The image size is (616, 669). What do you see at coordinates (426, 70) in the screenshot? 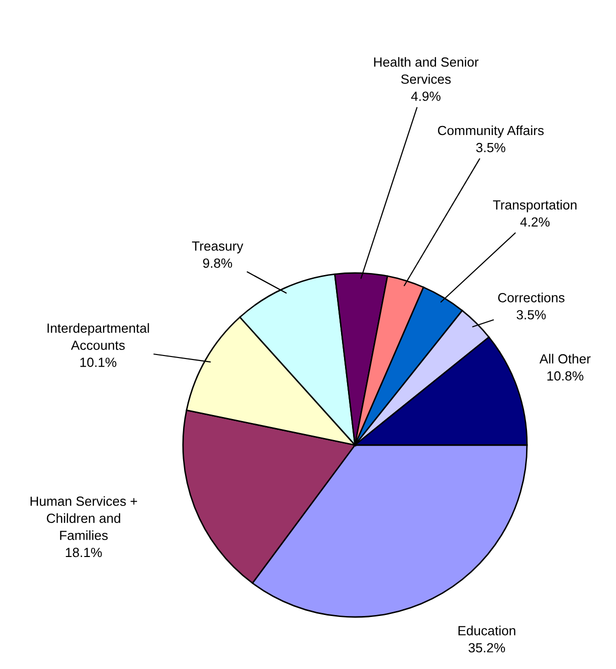
I see `slice-label: Health and Senior Services` at bounding box center [426, 70].